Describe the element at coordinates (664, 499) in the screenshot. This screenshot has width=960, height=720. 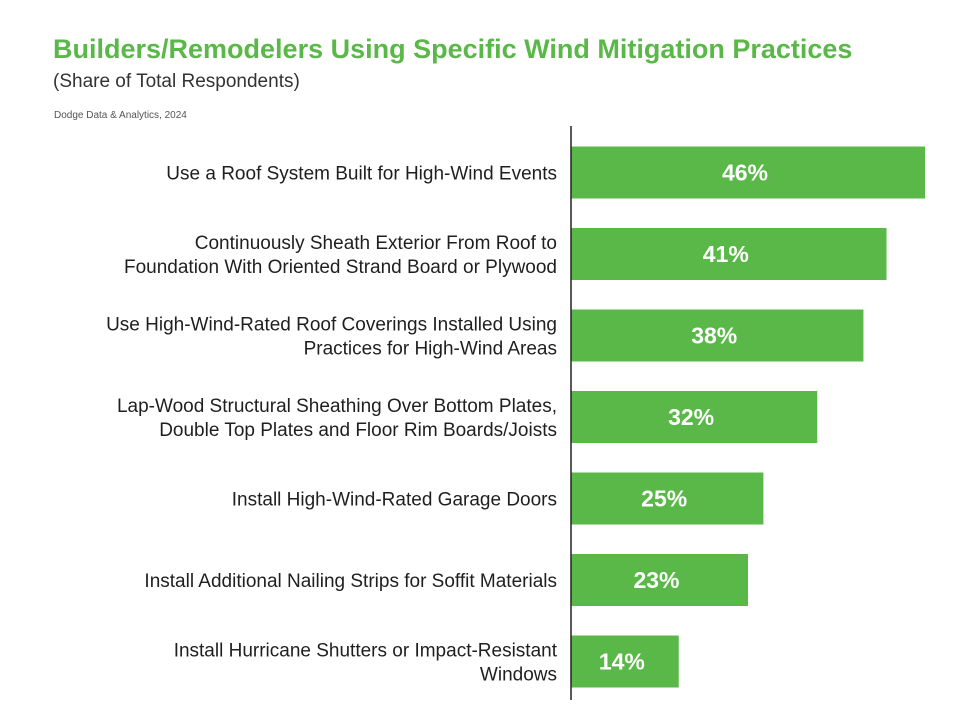
I see `bar-value-label-5: 25%` at that location.